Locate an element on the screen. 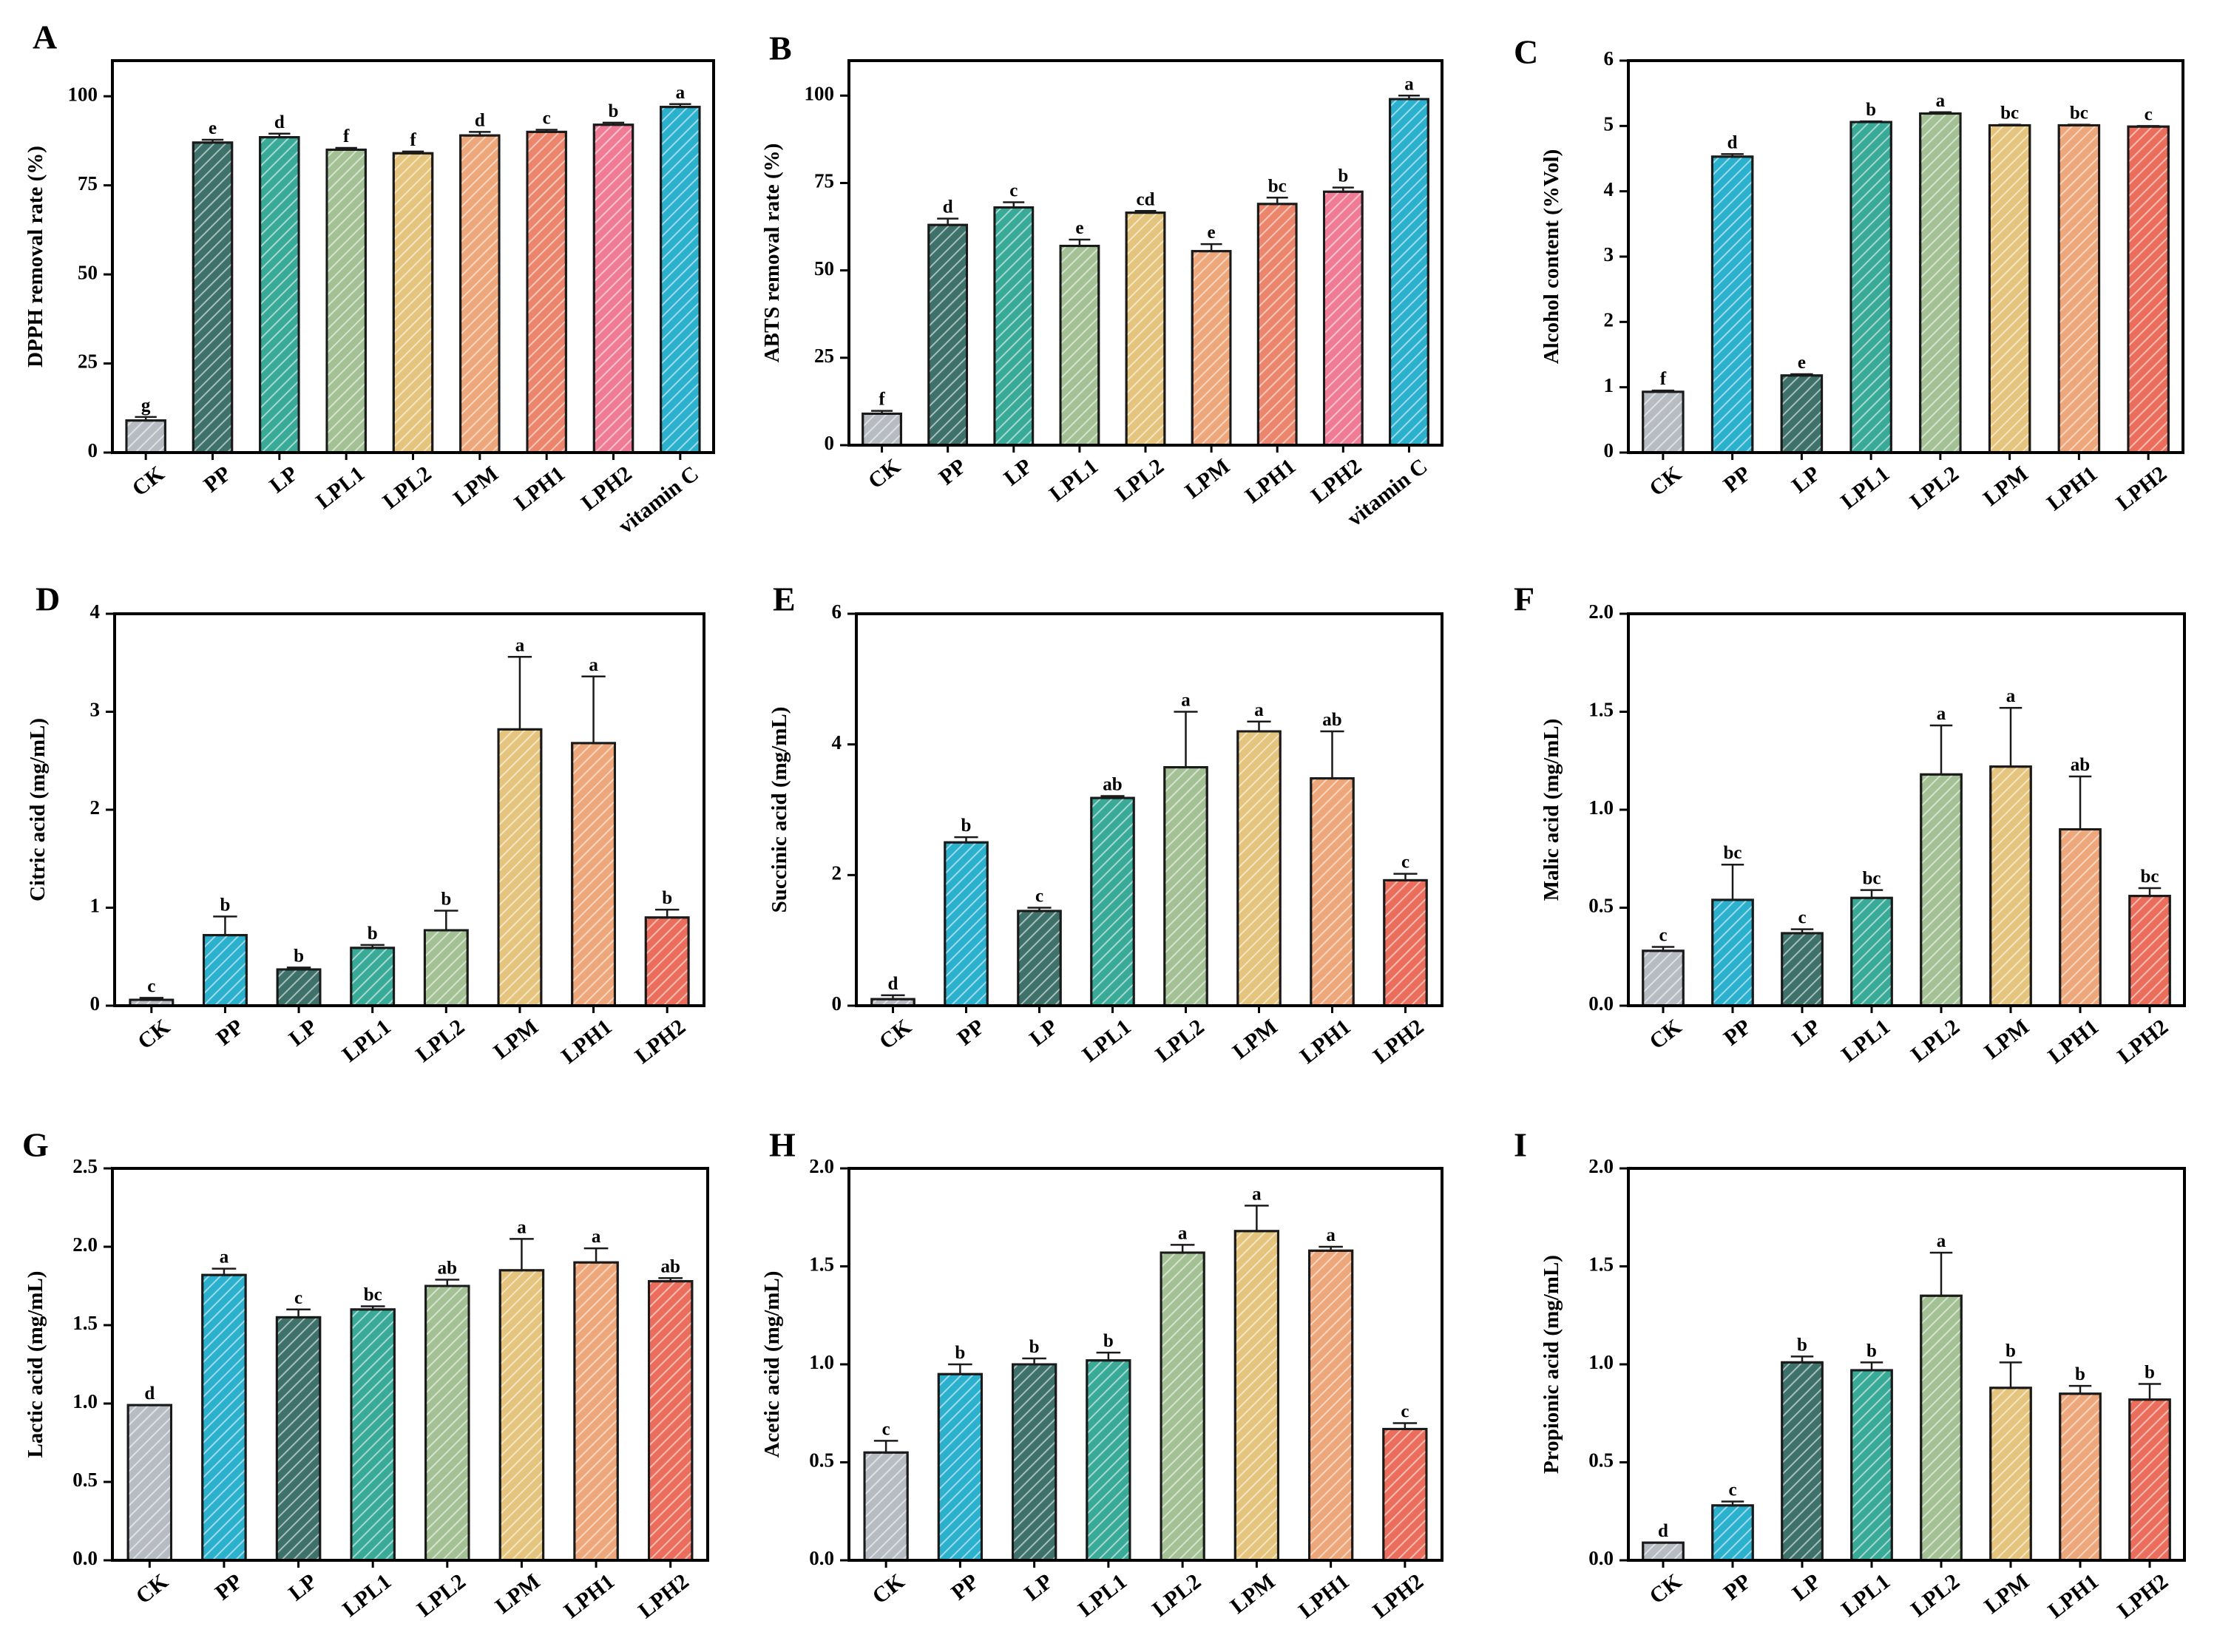 The height and width of the screenshot is (1652, 2217). panel-letter-b: B is located at coordinates (781, 48).